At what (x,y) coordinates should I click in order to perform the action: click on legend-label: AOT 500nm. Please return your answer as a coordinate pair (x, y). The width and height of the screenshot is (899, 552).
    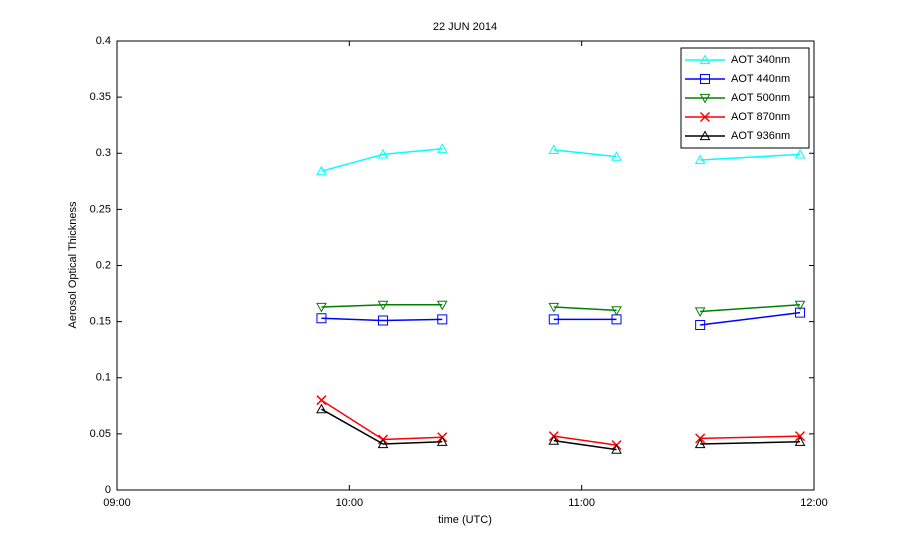
    Looking at the image, I should click on (760, 98).